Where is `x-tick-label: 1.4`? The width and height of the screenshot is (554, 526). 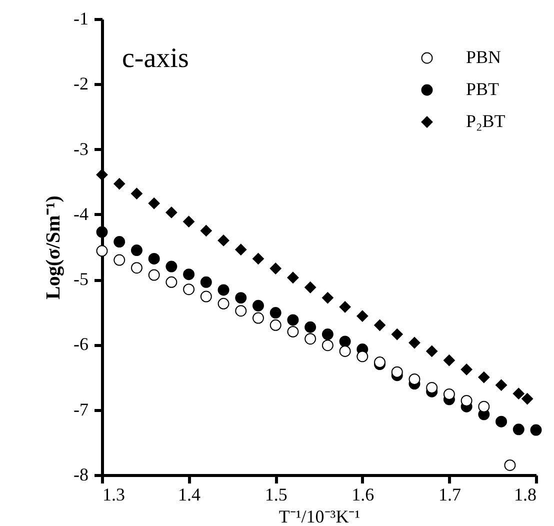 x-tick-label: 1.4 is located at coordinates (189, 494).